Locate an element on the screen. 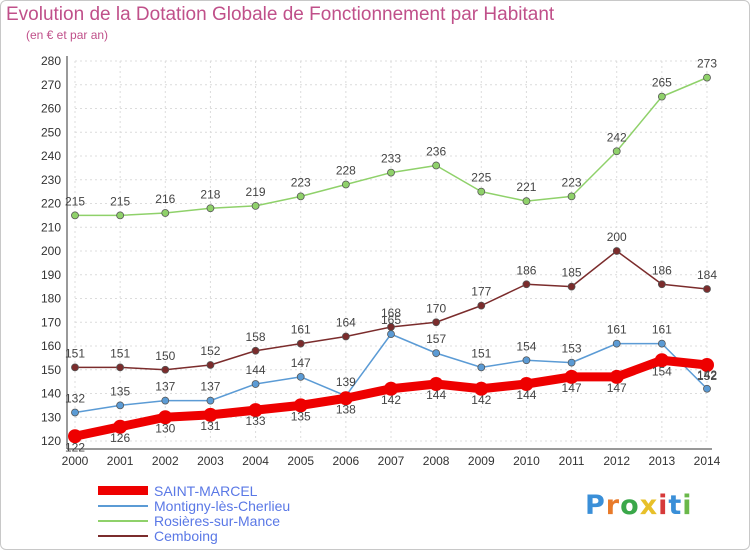 The image size is (750, 550). data-label: 151 is located at coordinates (120, 353).